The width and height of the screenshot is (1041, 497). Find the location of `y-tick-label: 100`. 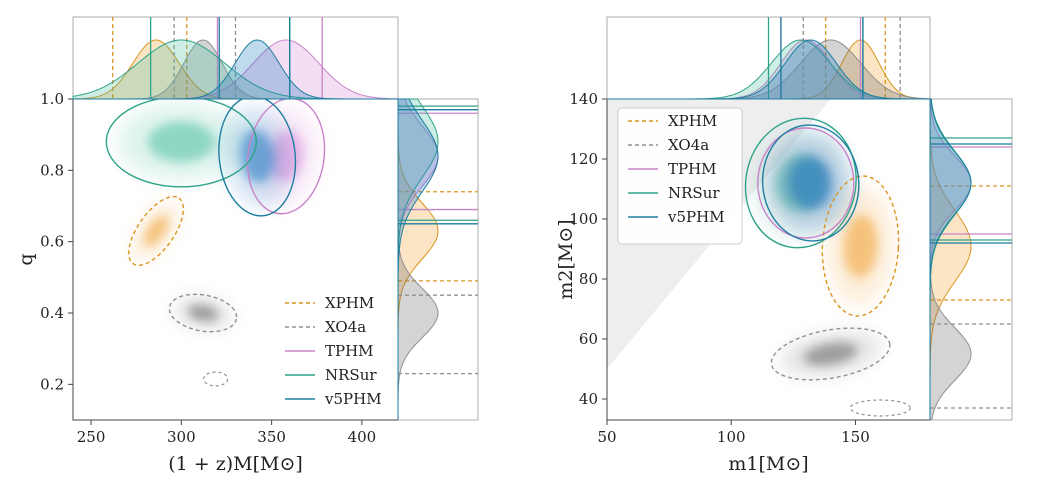

y-tick-label: 100 is located at coordinates (583, 219).